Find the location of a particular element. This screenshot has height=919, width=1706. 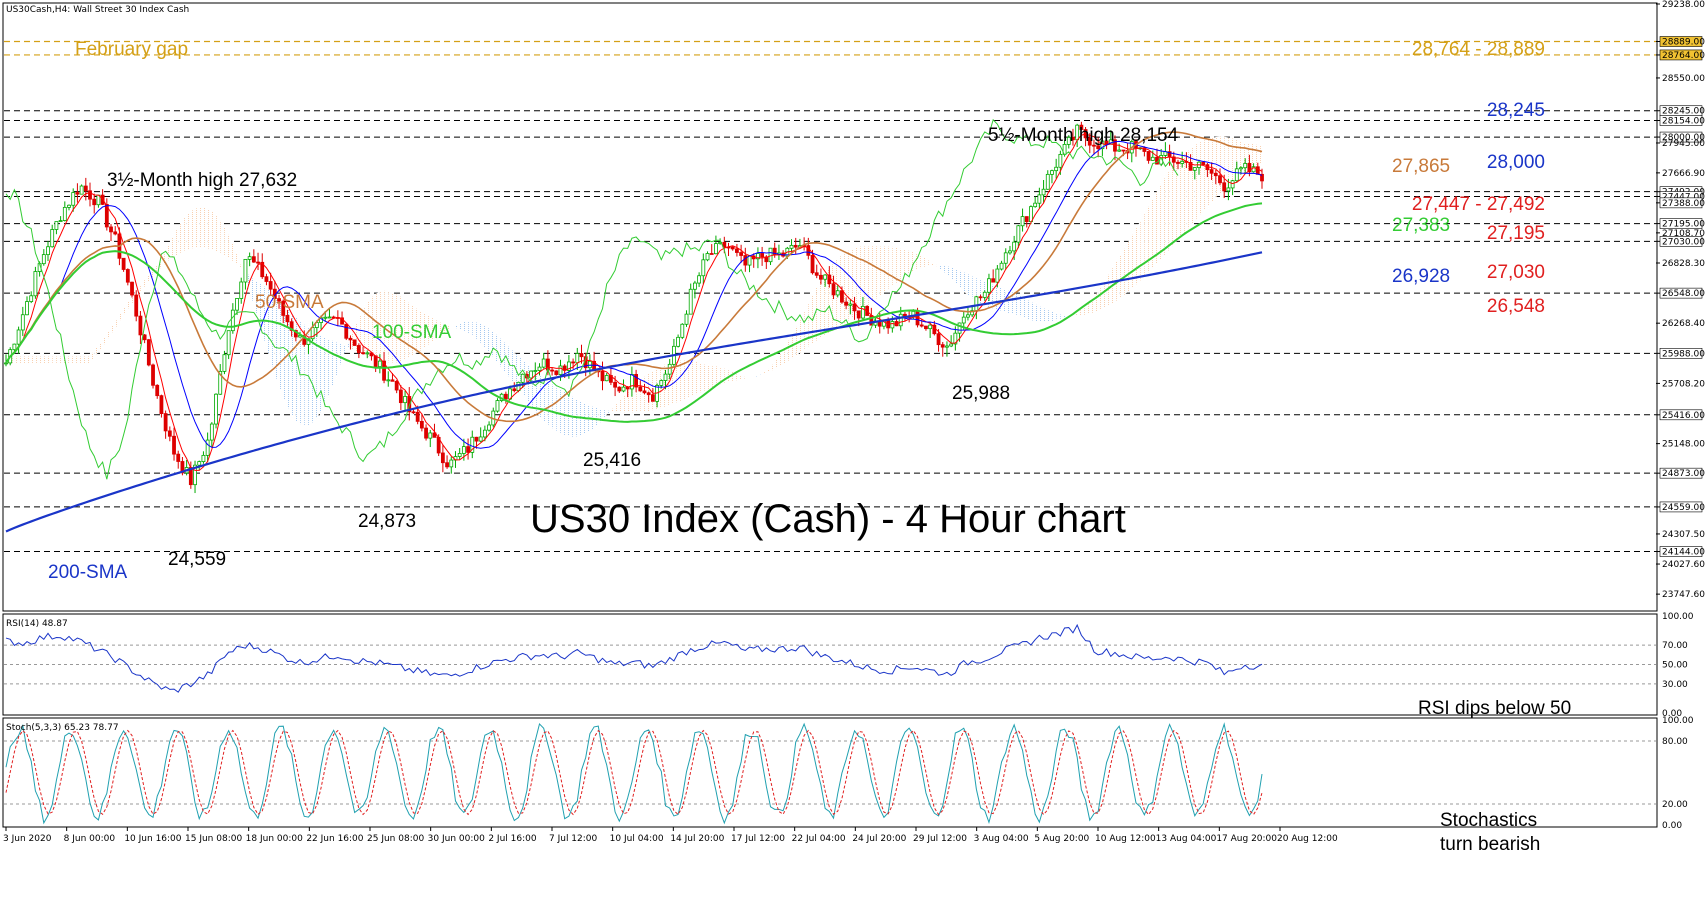

time-tick-label: 22 Jun 16:00 is located at coordinates (334, 839).